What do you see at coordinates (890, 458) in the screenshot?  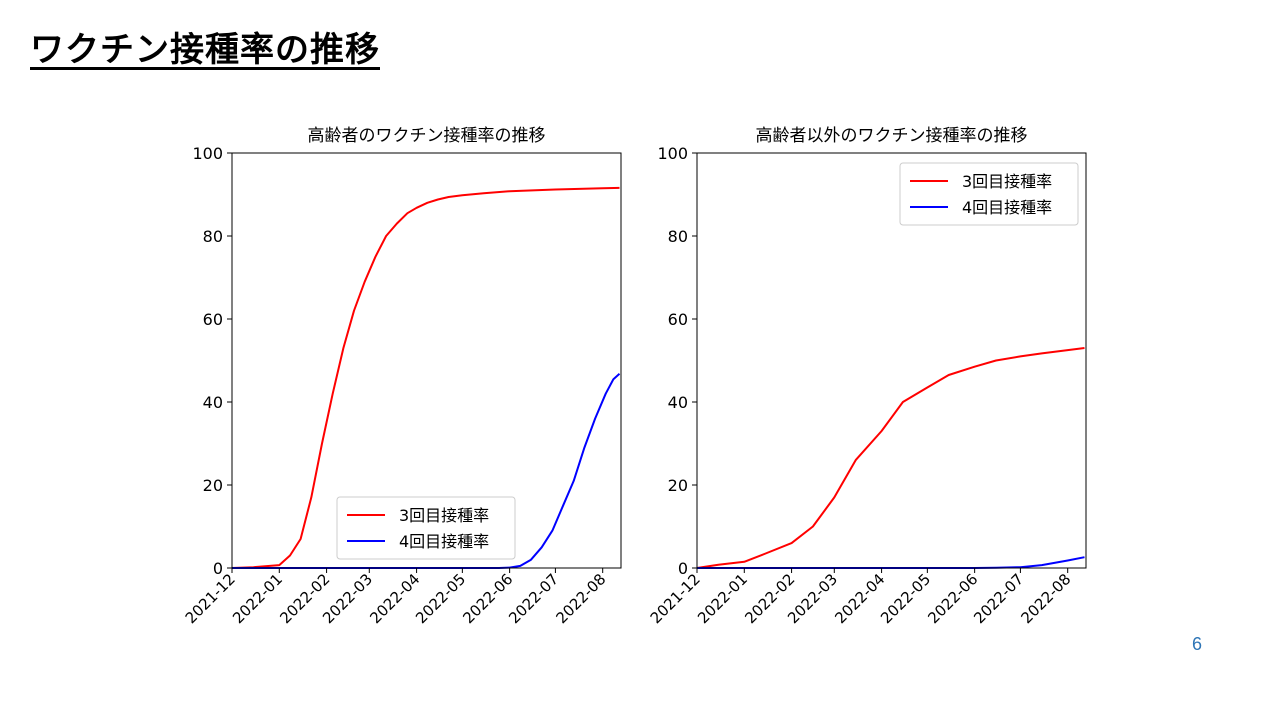 I see `series-line-dose3` at bounding box center [890, 458].